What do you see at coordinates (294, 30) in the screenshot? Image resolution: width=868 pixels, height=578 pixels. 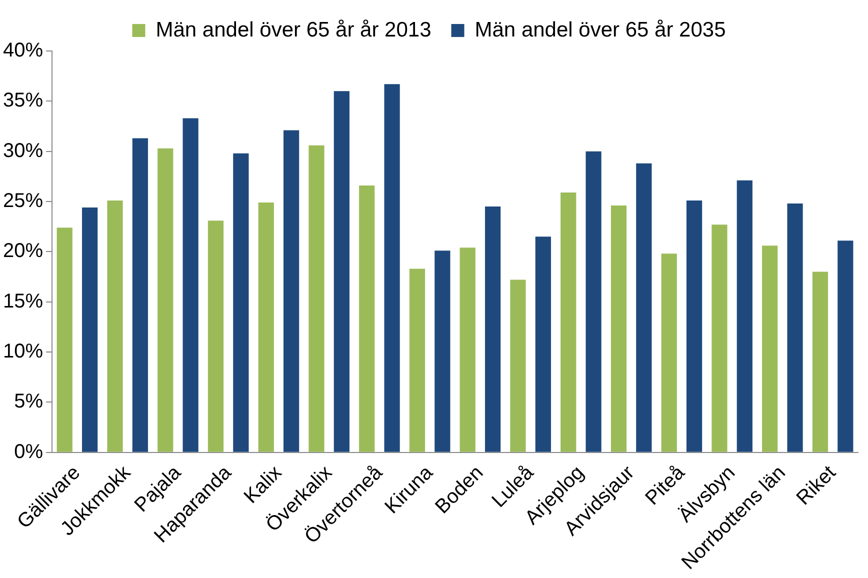 I see `legend-label: Män andel över 65 år år 2013` at bounding box center [294, 30].